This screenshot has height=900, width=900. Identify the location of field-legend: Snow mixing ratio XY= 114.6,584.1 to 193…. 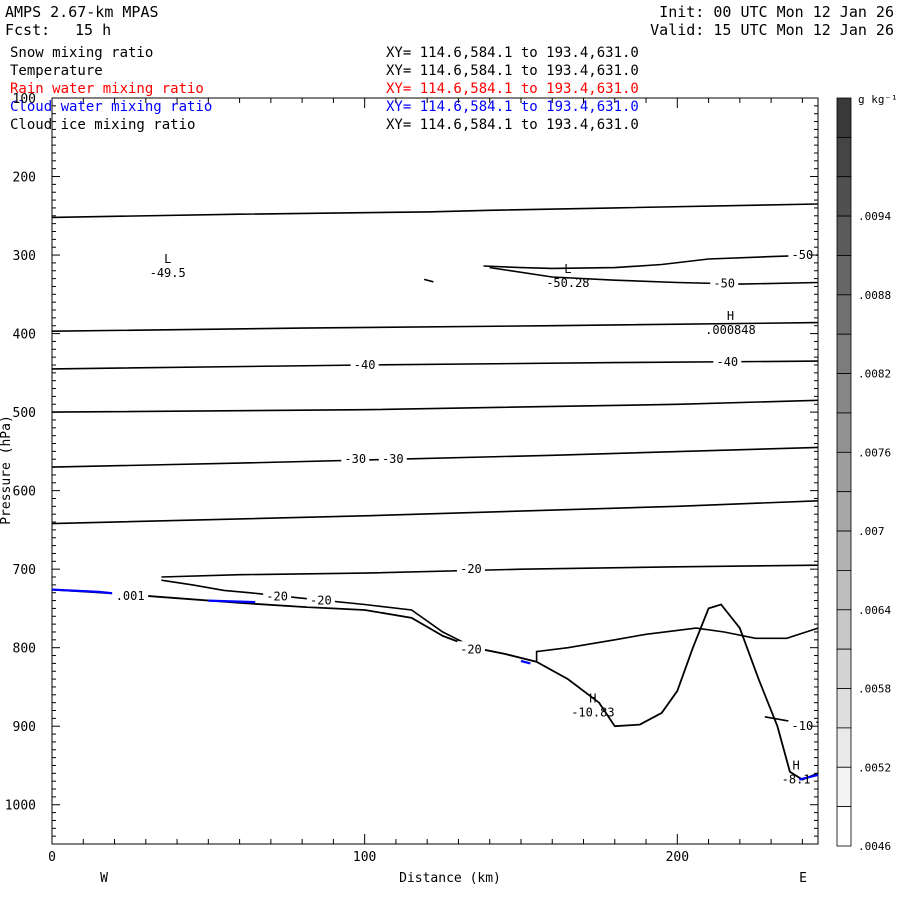
(324, 89).